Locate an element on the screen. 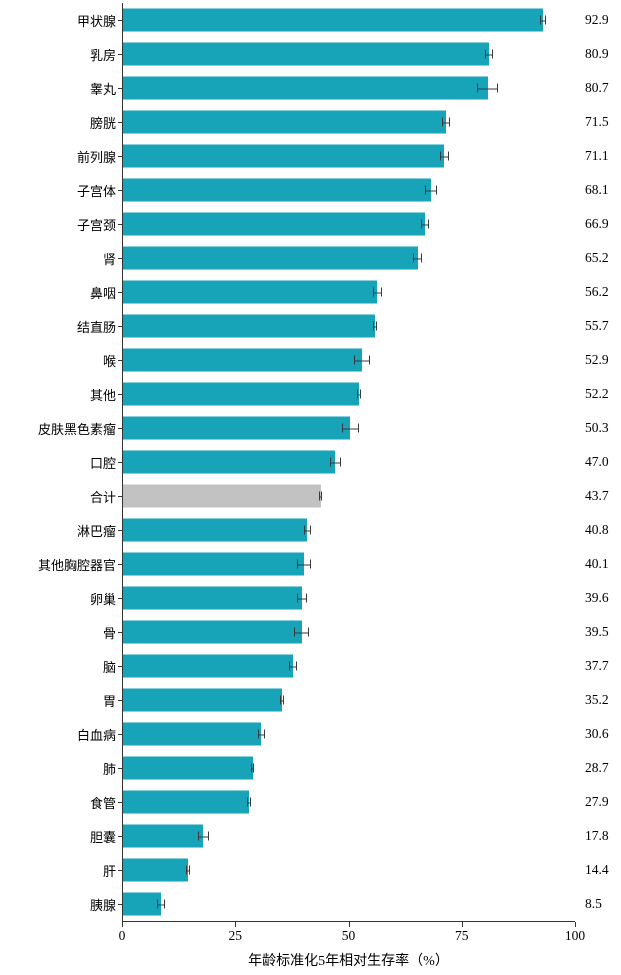 The height and width of the screenshot is (975, 621). category-label: 食管 is located at coordinates (102, 803).